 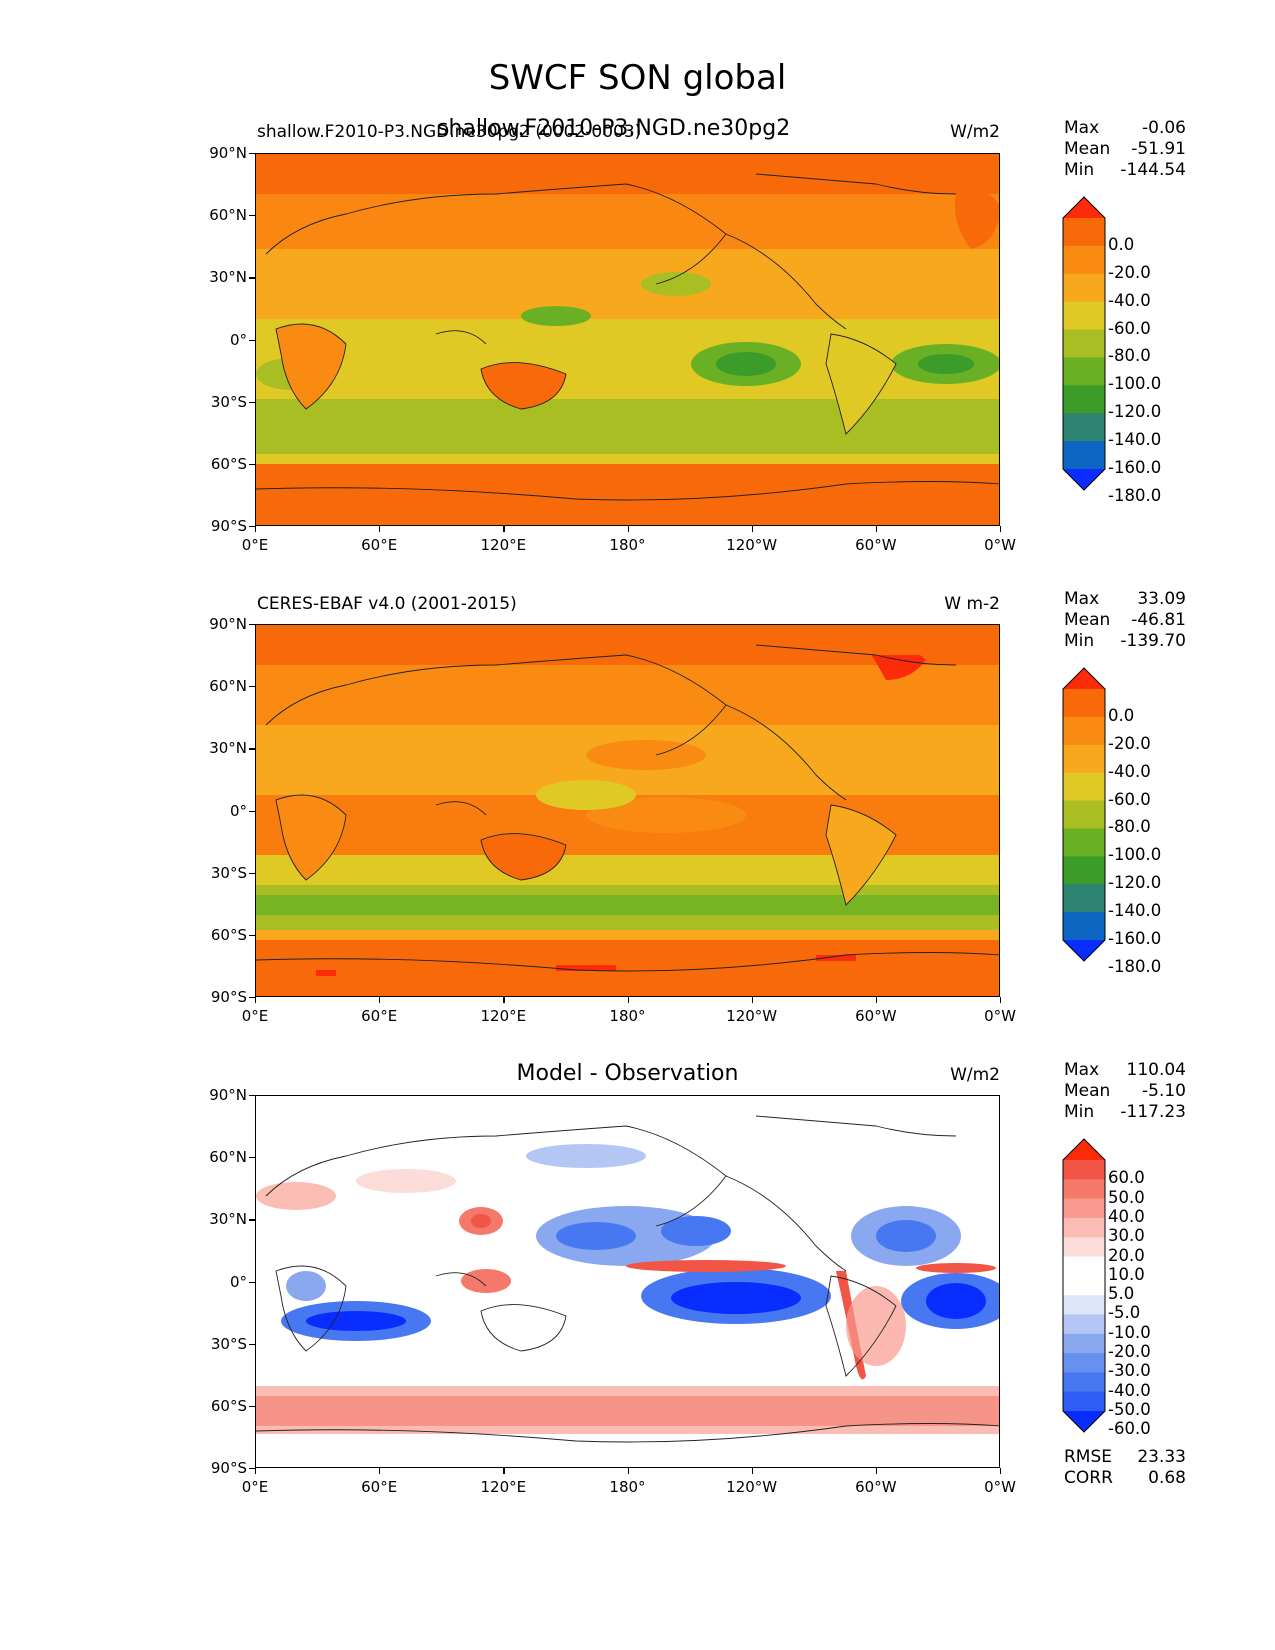 What do you see at coordinates (627, 1073) in the screenshot?
I see `panel3-center-title: Model - Observation` at bounding box center [627, 1073].